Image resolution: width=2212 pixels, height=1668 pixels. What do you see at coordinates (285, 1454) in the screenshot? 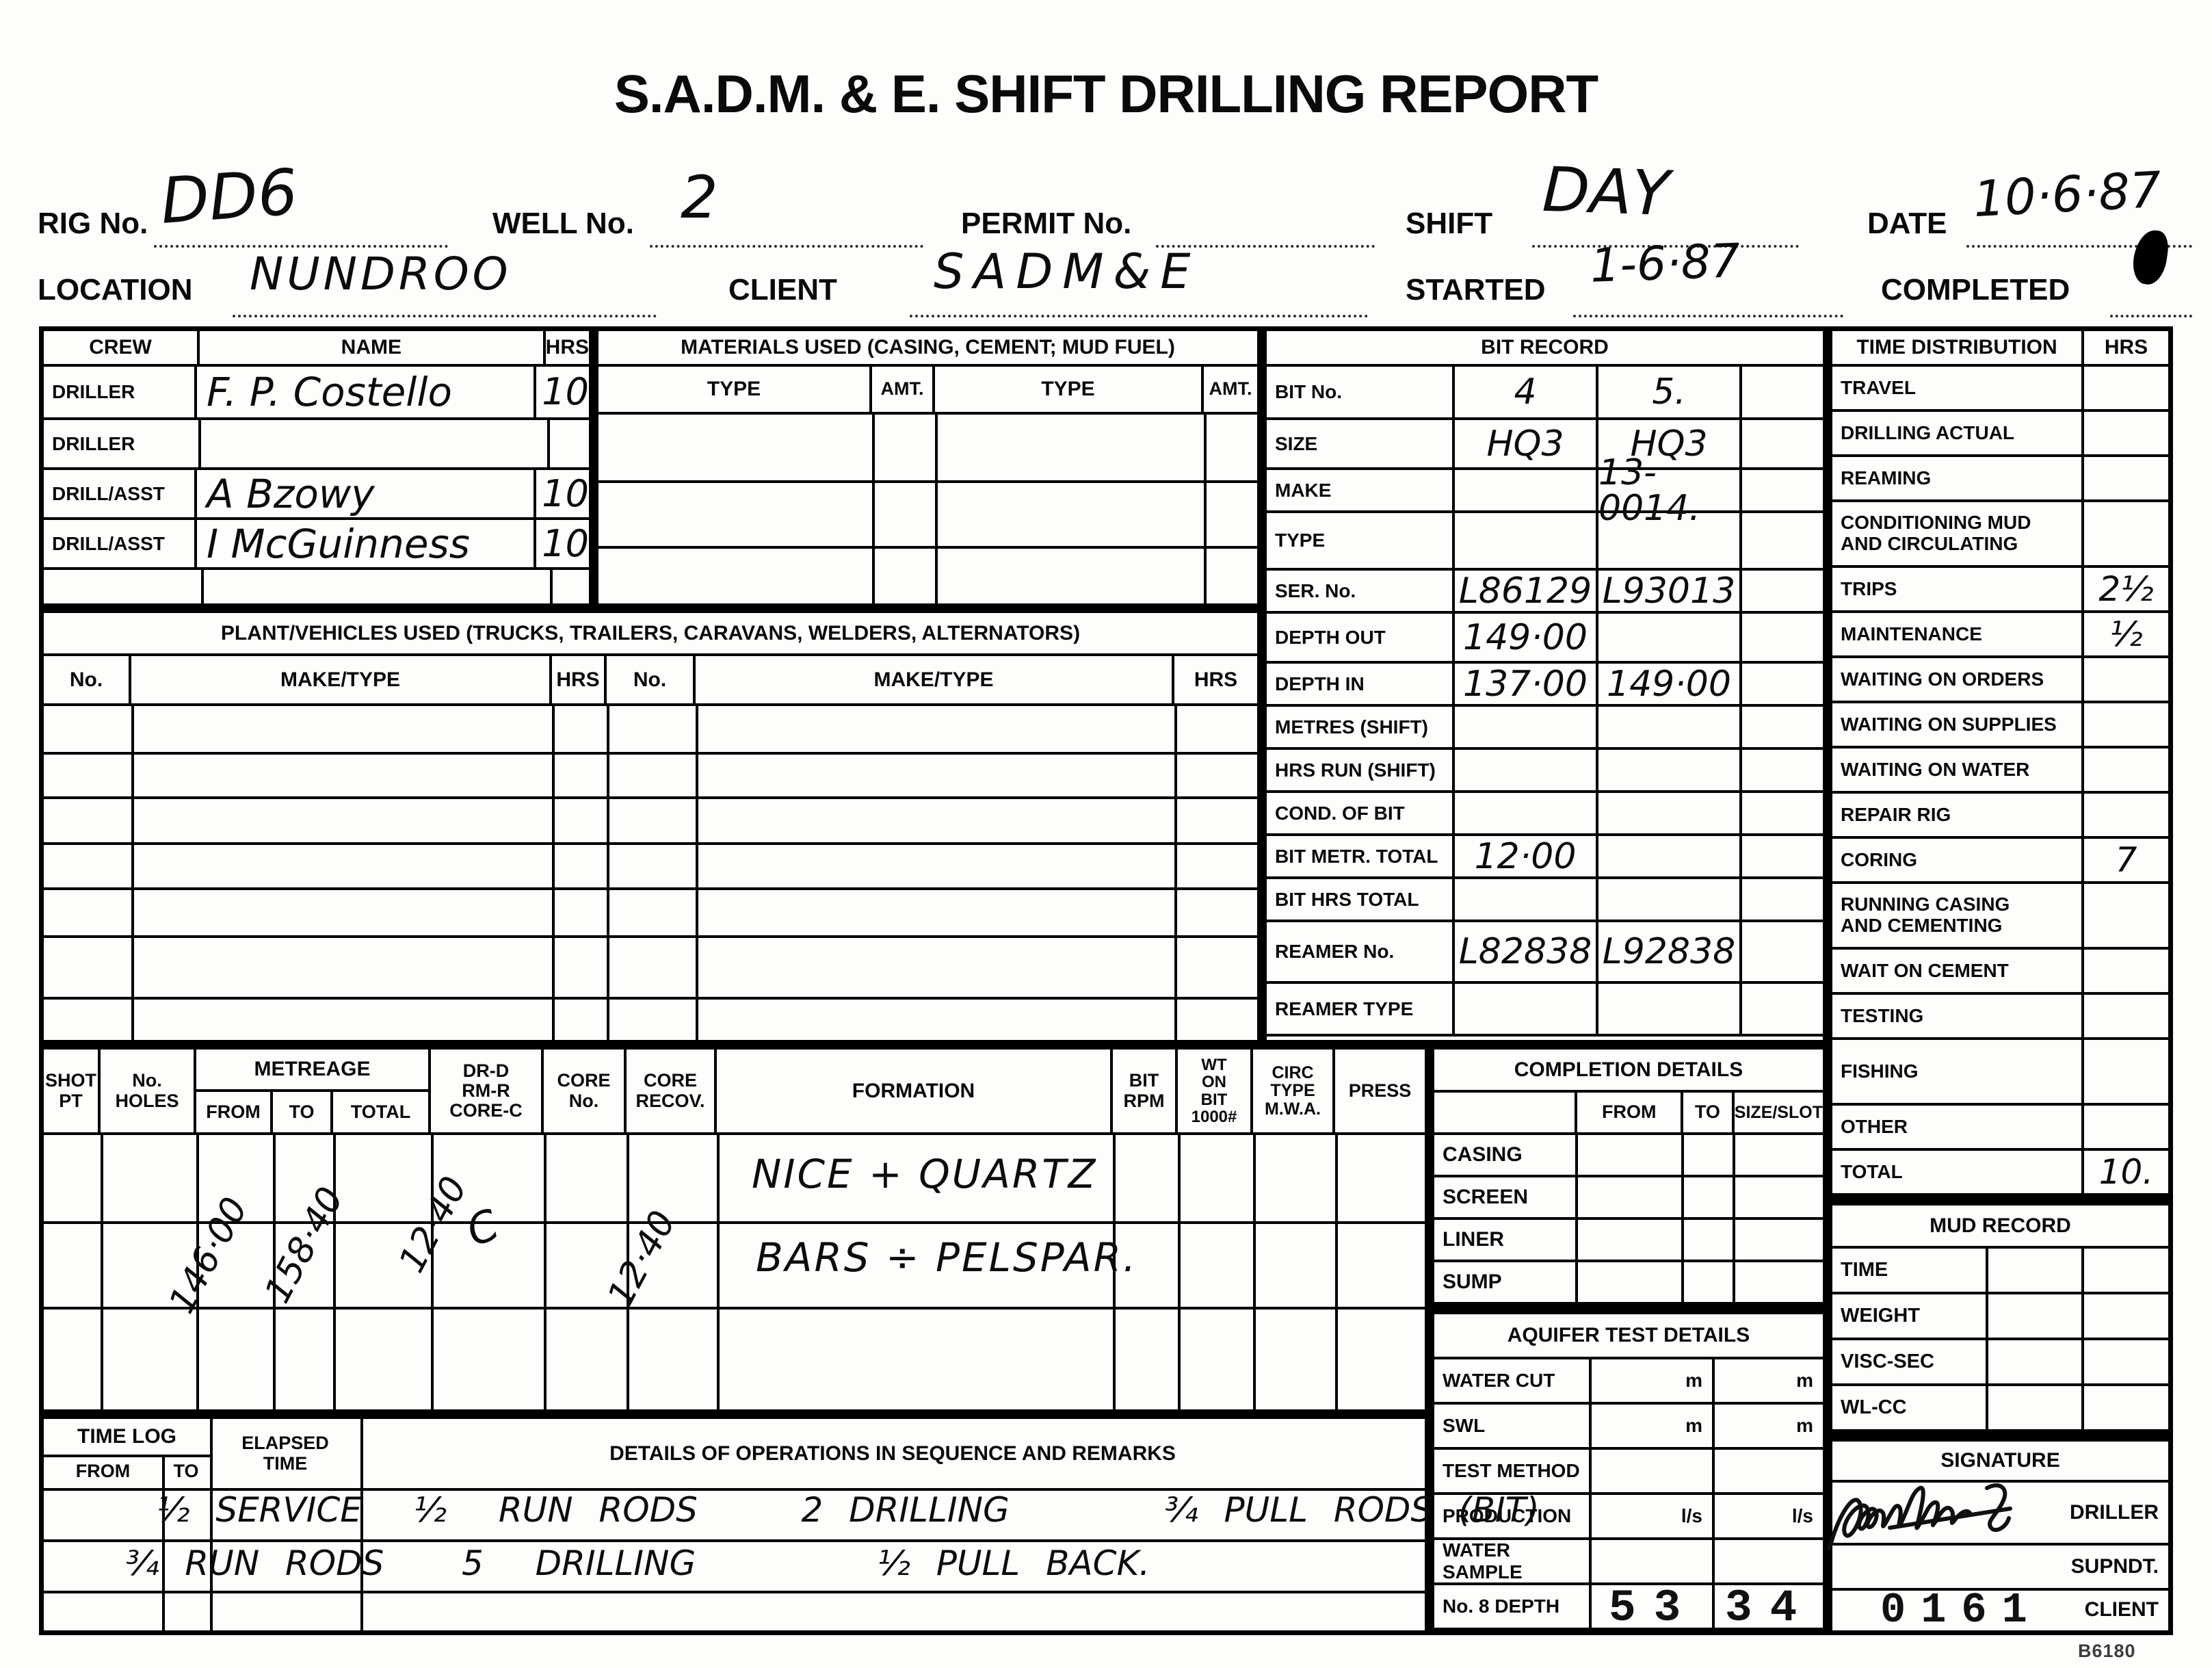
I see `elapsed-time-header: ELAPSED TIME` at bounding box center [285, 1454].